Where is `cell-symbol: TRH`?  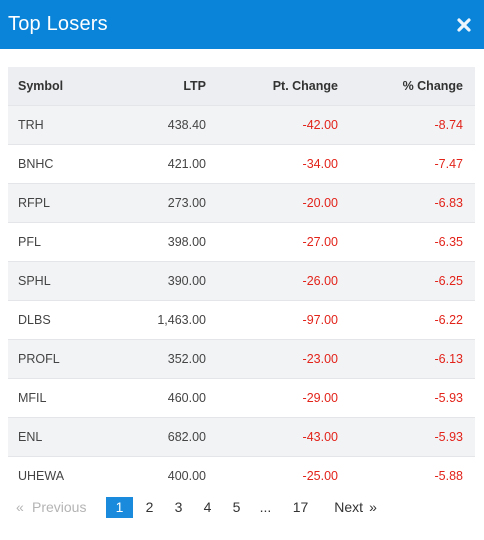 cell-symbol: TRH is located at coordinates (31, 124).